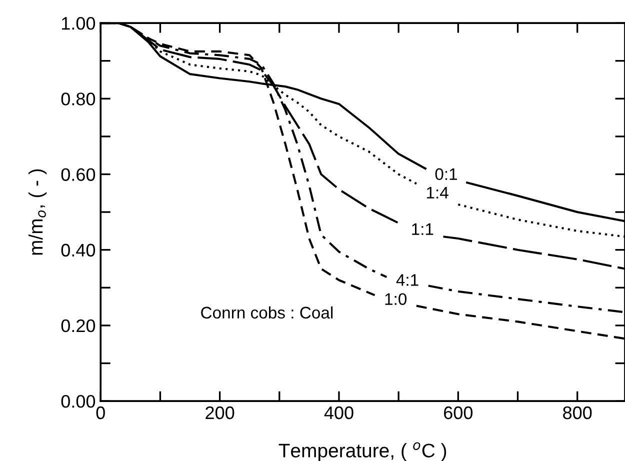 The height and width of the screenshot is (461, 625). Describe the element at coordinates (437, 192) in the screenshot. I see `series-label: 1:4` at that location.